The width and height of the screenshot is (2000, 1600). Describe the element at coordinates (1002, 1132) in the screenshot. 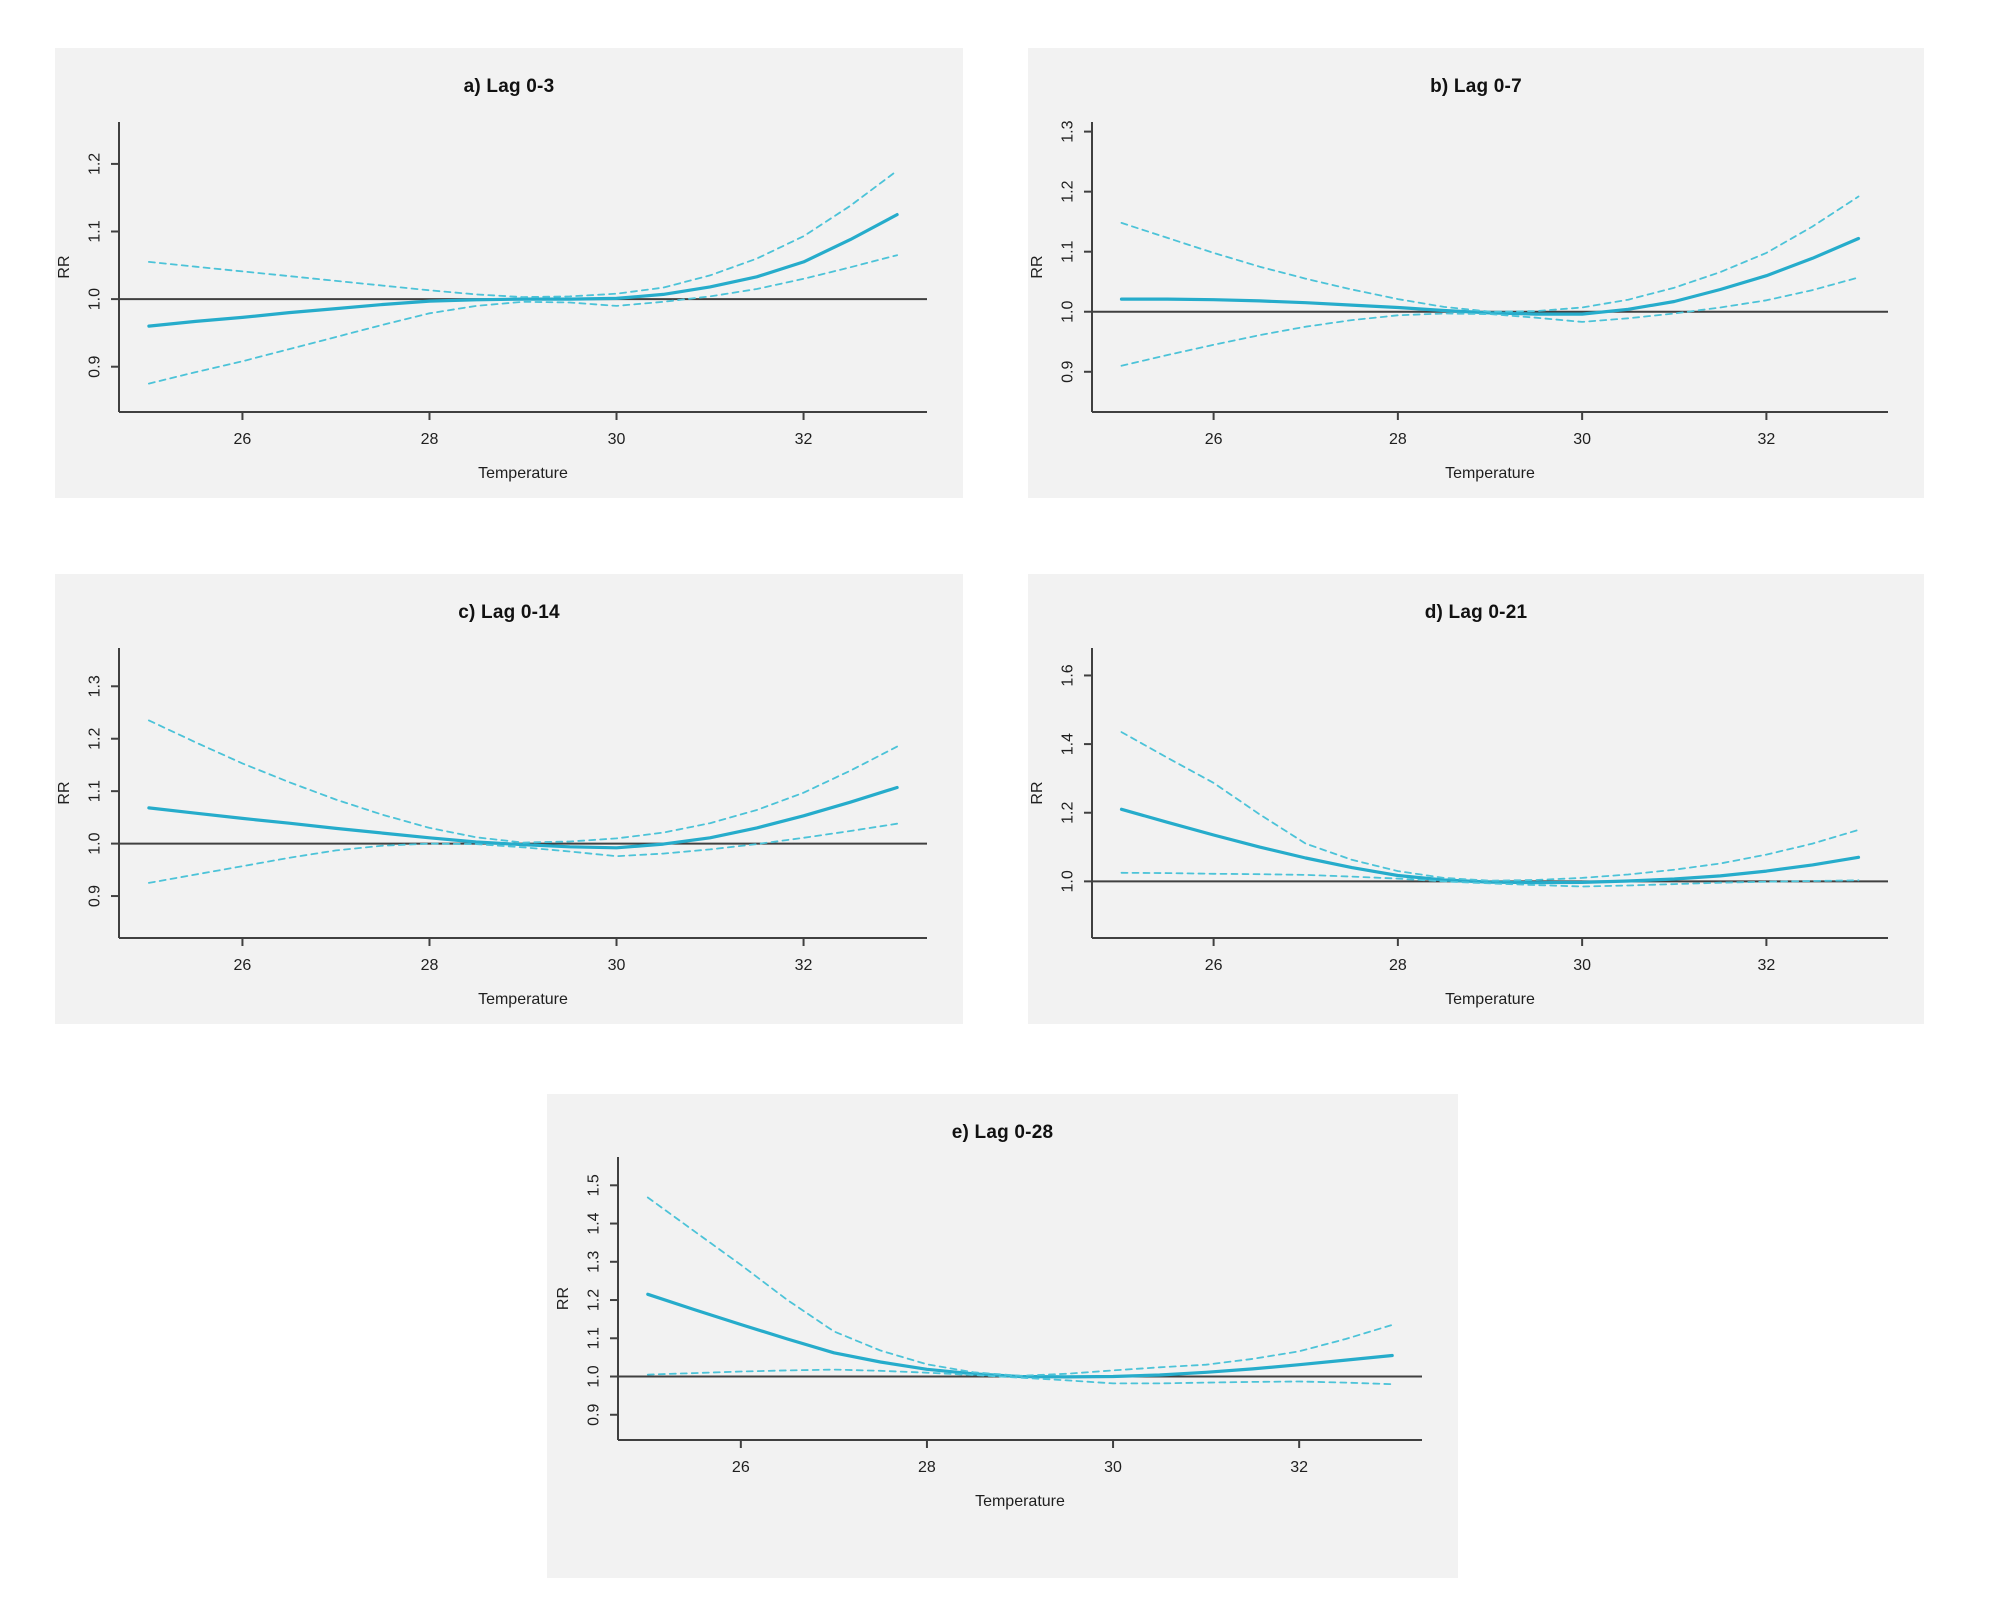

I see `chart-title: e) Lag 0-28` at that location.